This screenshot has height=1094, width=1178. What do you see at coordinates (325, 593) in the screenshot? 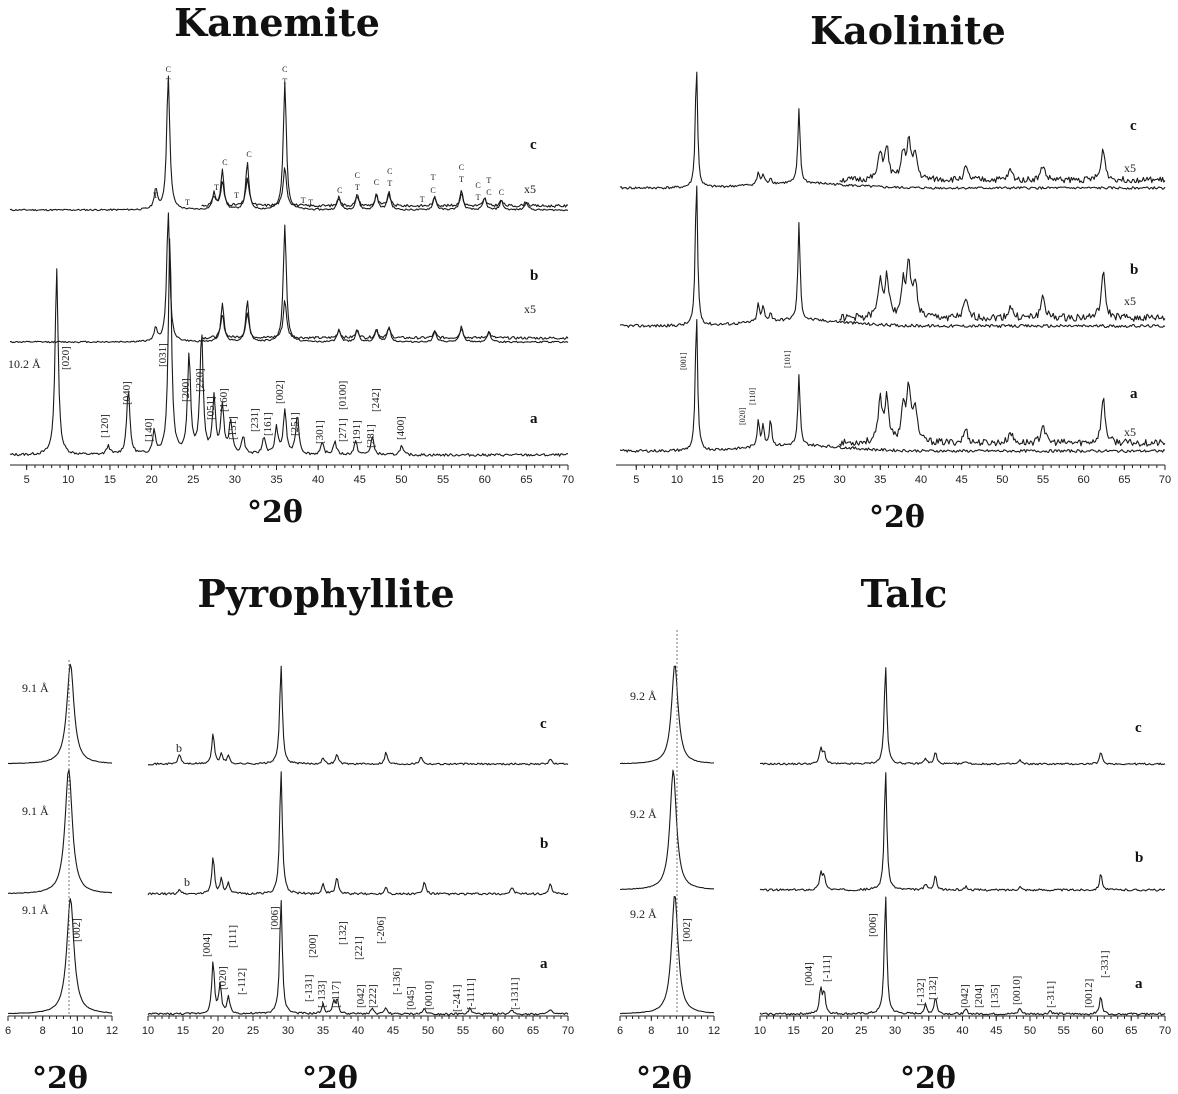
I see `panel-title: Pyrophyllite` at bounding box center [325, 593].